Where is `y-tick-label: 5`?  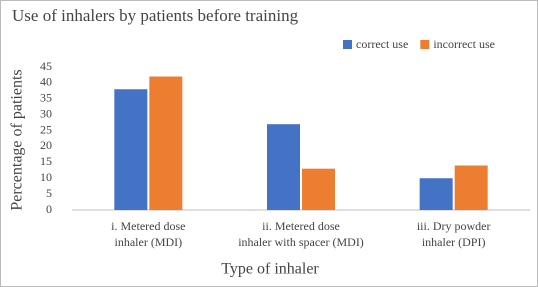
y-tick-label: 5 is located at coordinates (49, 193).